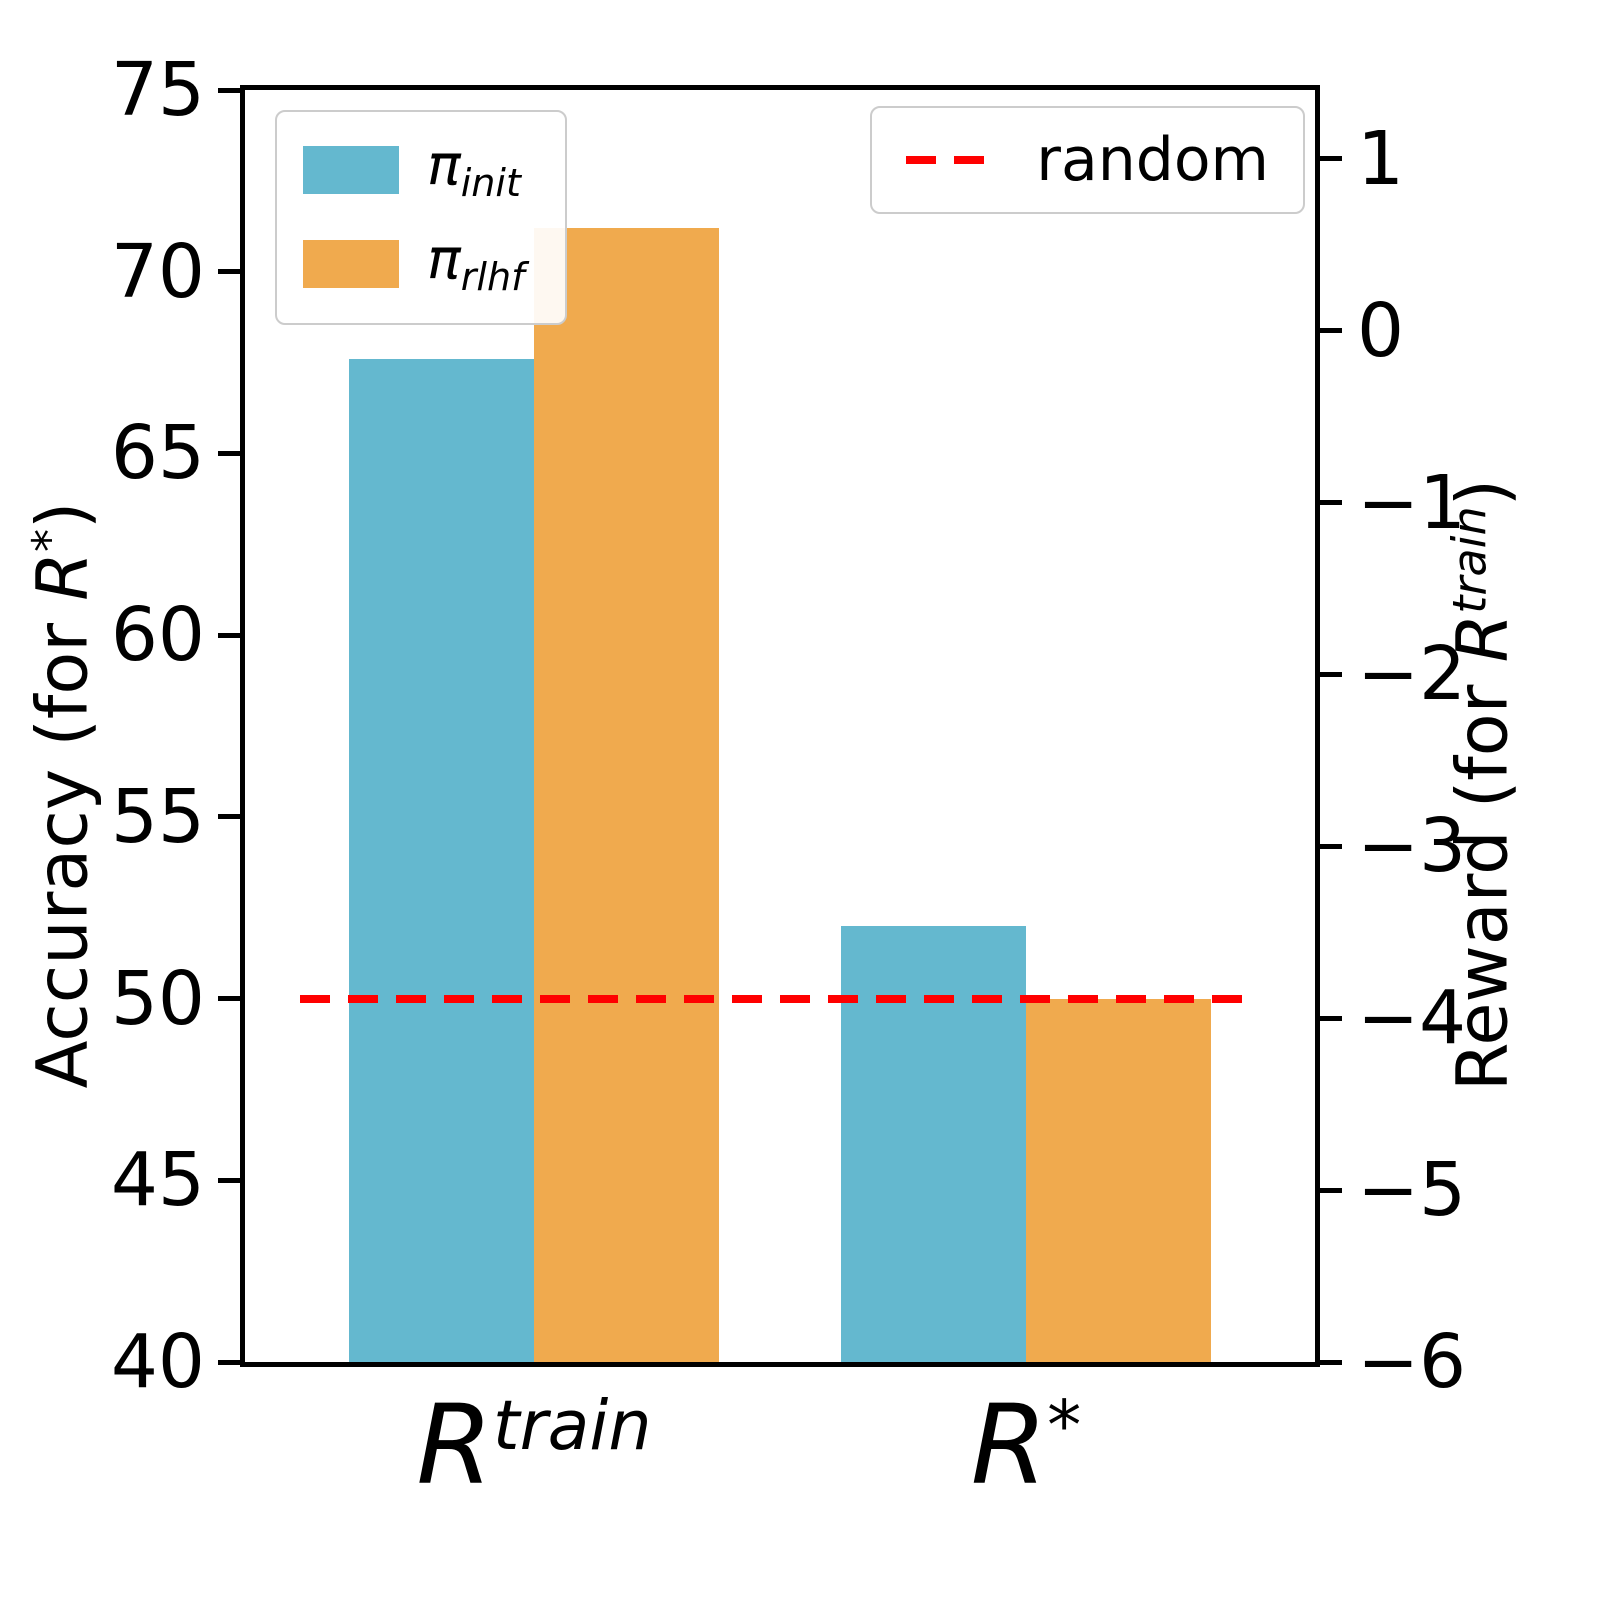 The image size is (1600, 1600). What do you see at coordinates (157, 453) in the screenshot?
I see `left-axis-tick-label: 65` at bounding box center [157, 453].